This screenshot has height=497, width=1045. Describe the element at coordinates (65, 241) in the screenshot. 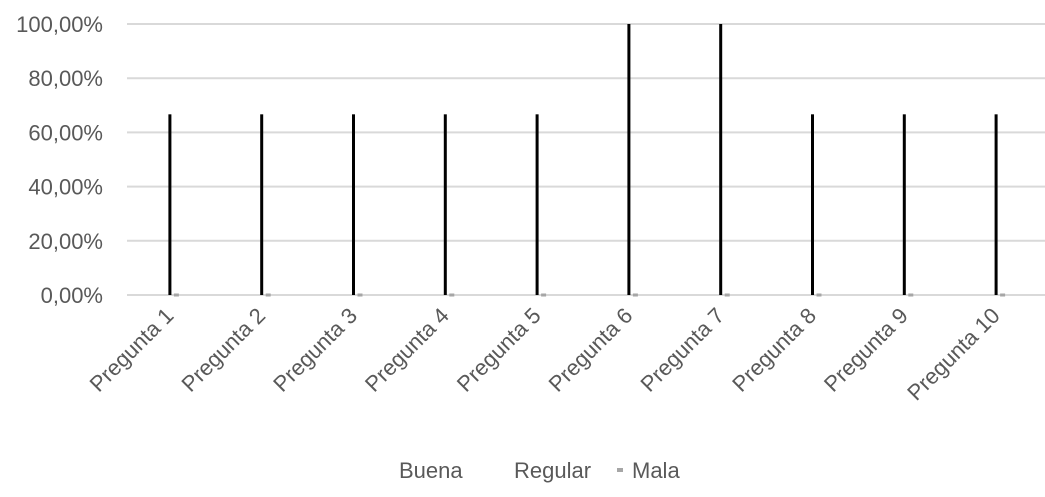

I see `y-tick-label: 20,00%` at that location.